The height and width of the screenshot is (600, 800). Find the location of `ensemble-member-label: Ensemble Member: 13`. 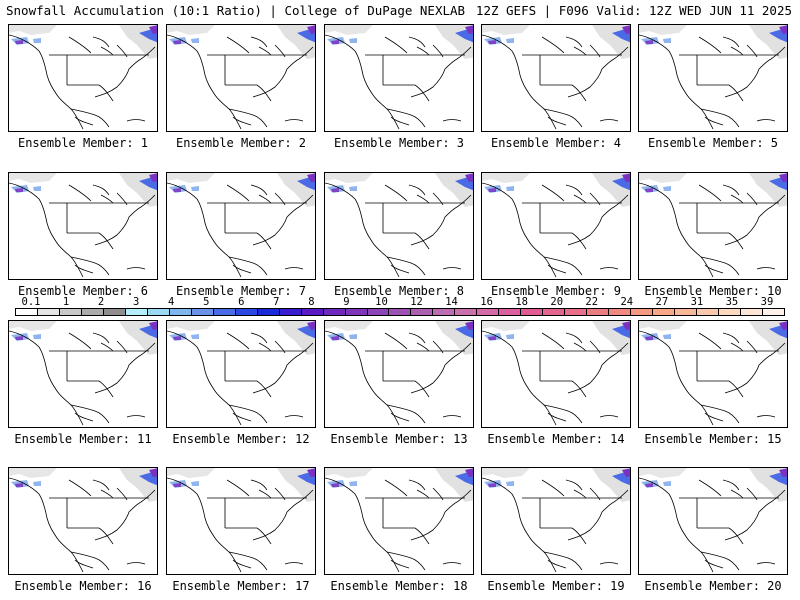

ensemble-member-label: Ensemble Member: 13 is located at coordinates (399, 439).